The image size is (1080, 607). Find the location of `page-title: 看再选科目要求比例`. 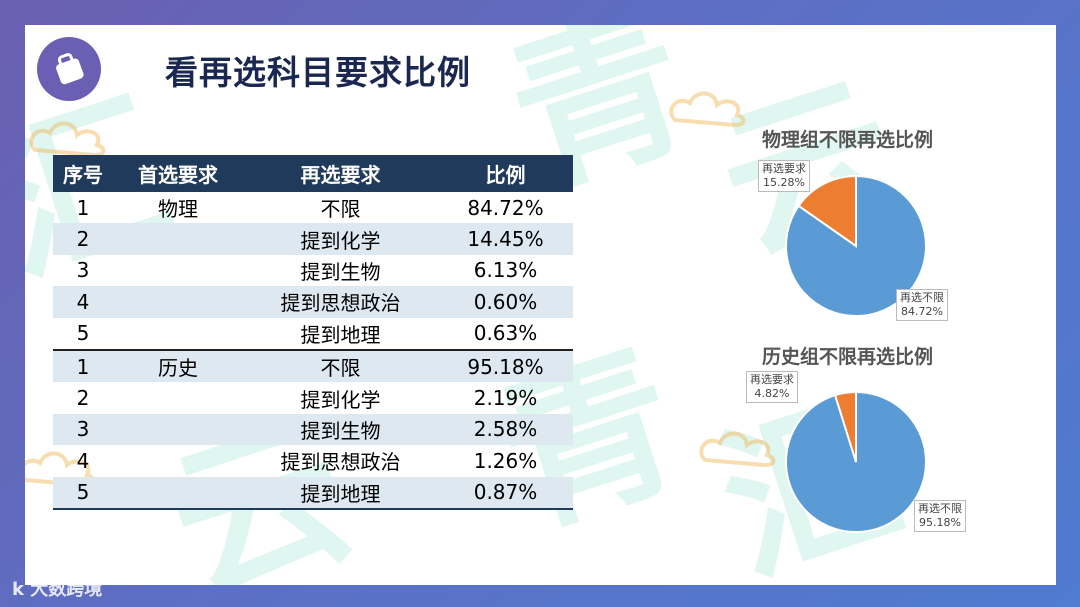

page-title: 看再选科目要求比例 is located at coordinates (318, 72).